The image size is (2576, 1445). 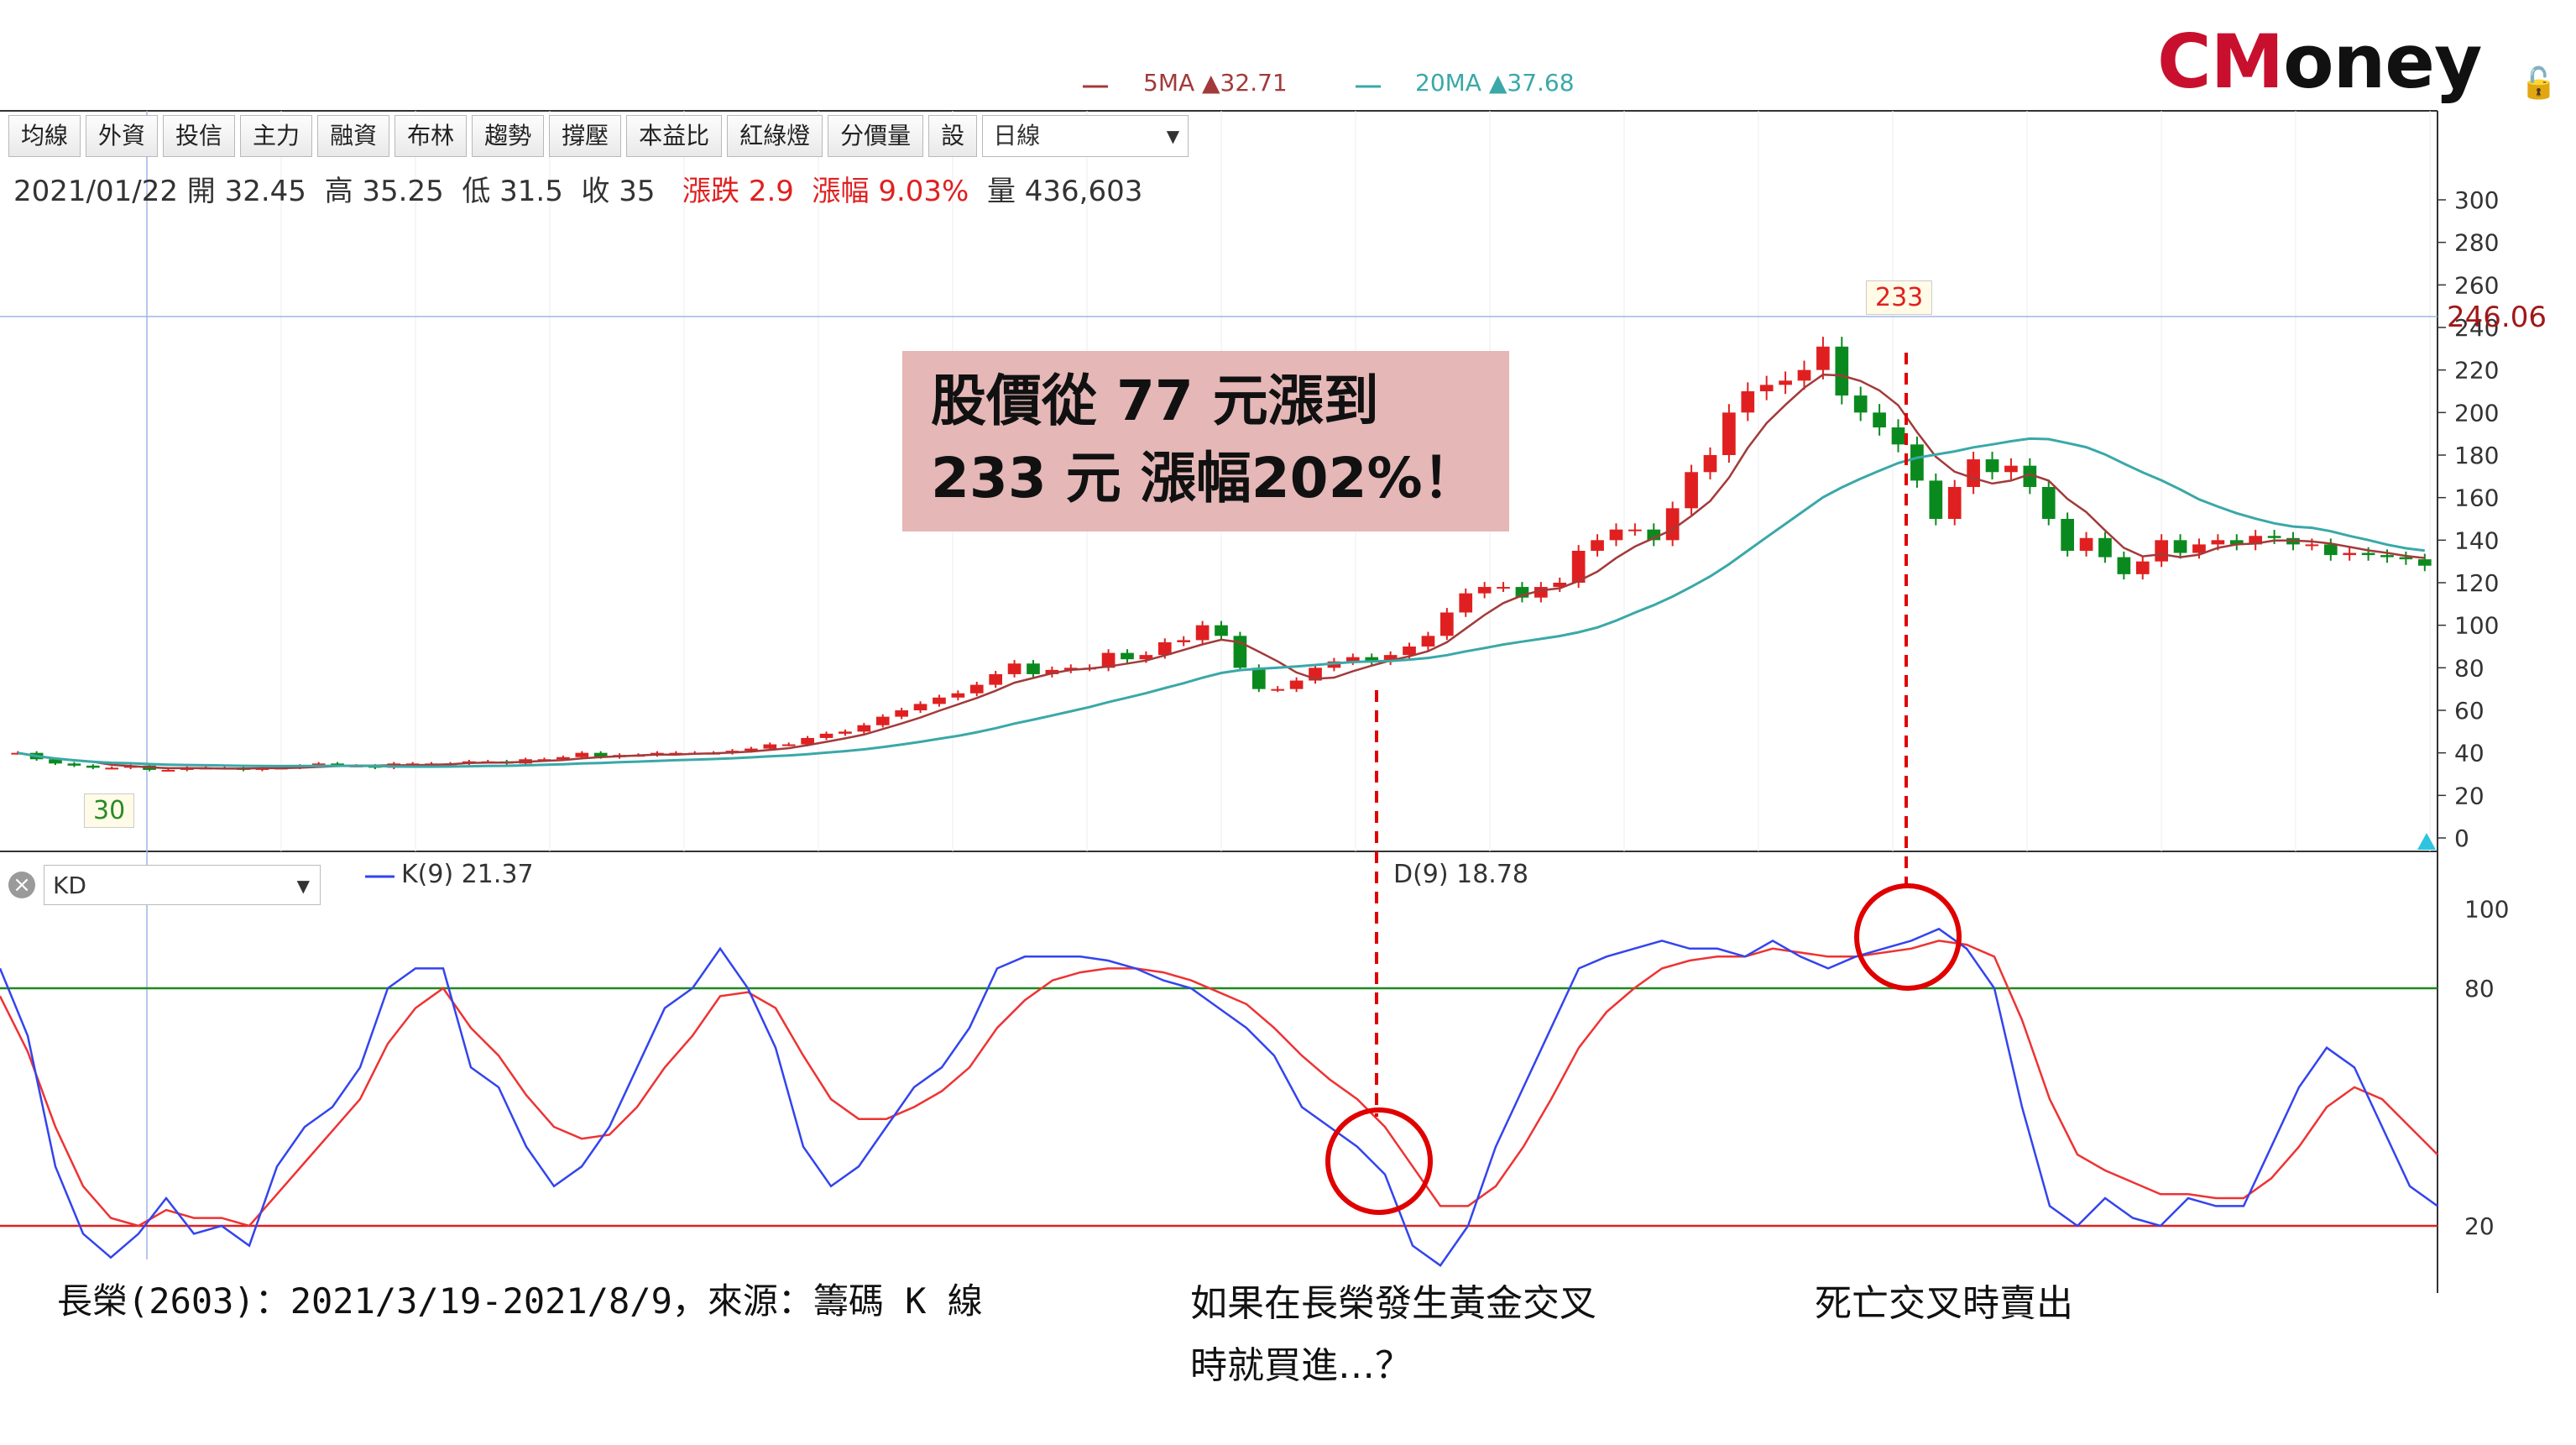 I want to click on ohlc-date: 2021/01/22, so click(x=95, y=191).